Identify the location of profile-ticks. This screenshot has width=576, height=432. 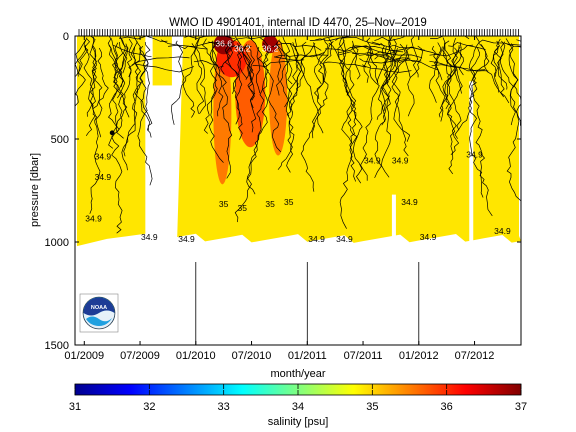
(298, 32).